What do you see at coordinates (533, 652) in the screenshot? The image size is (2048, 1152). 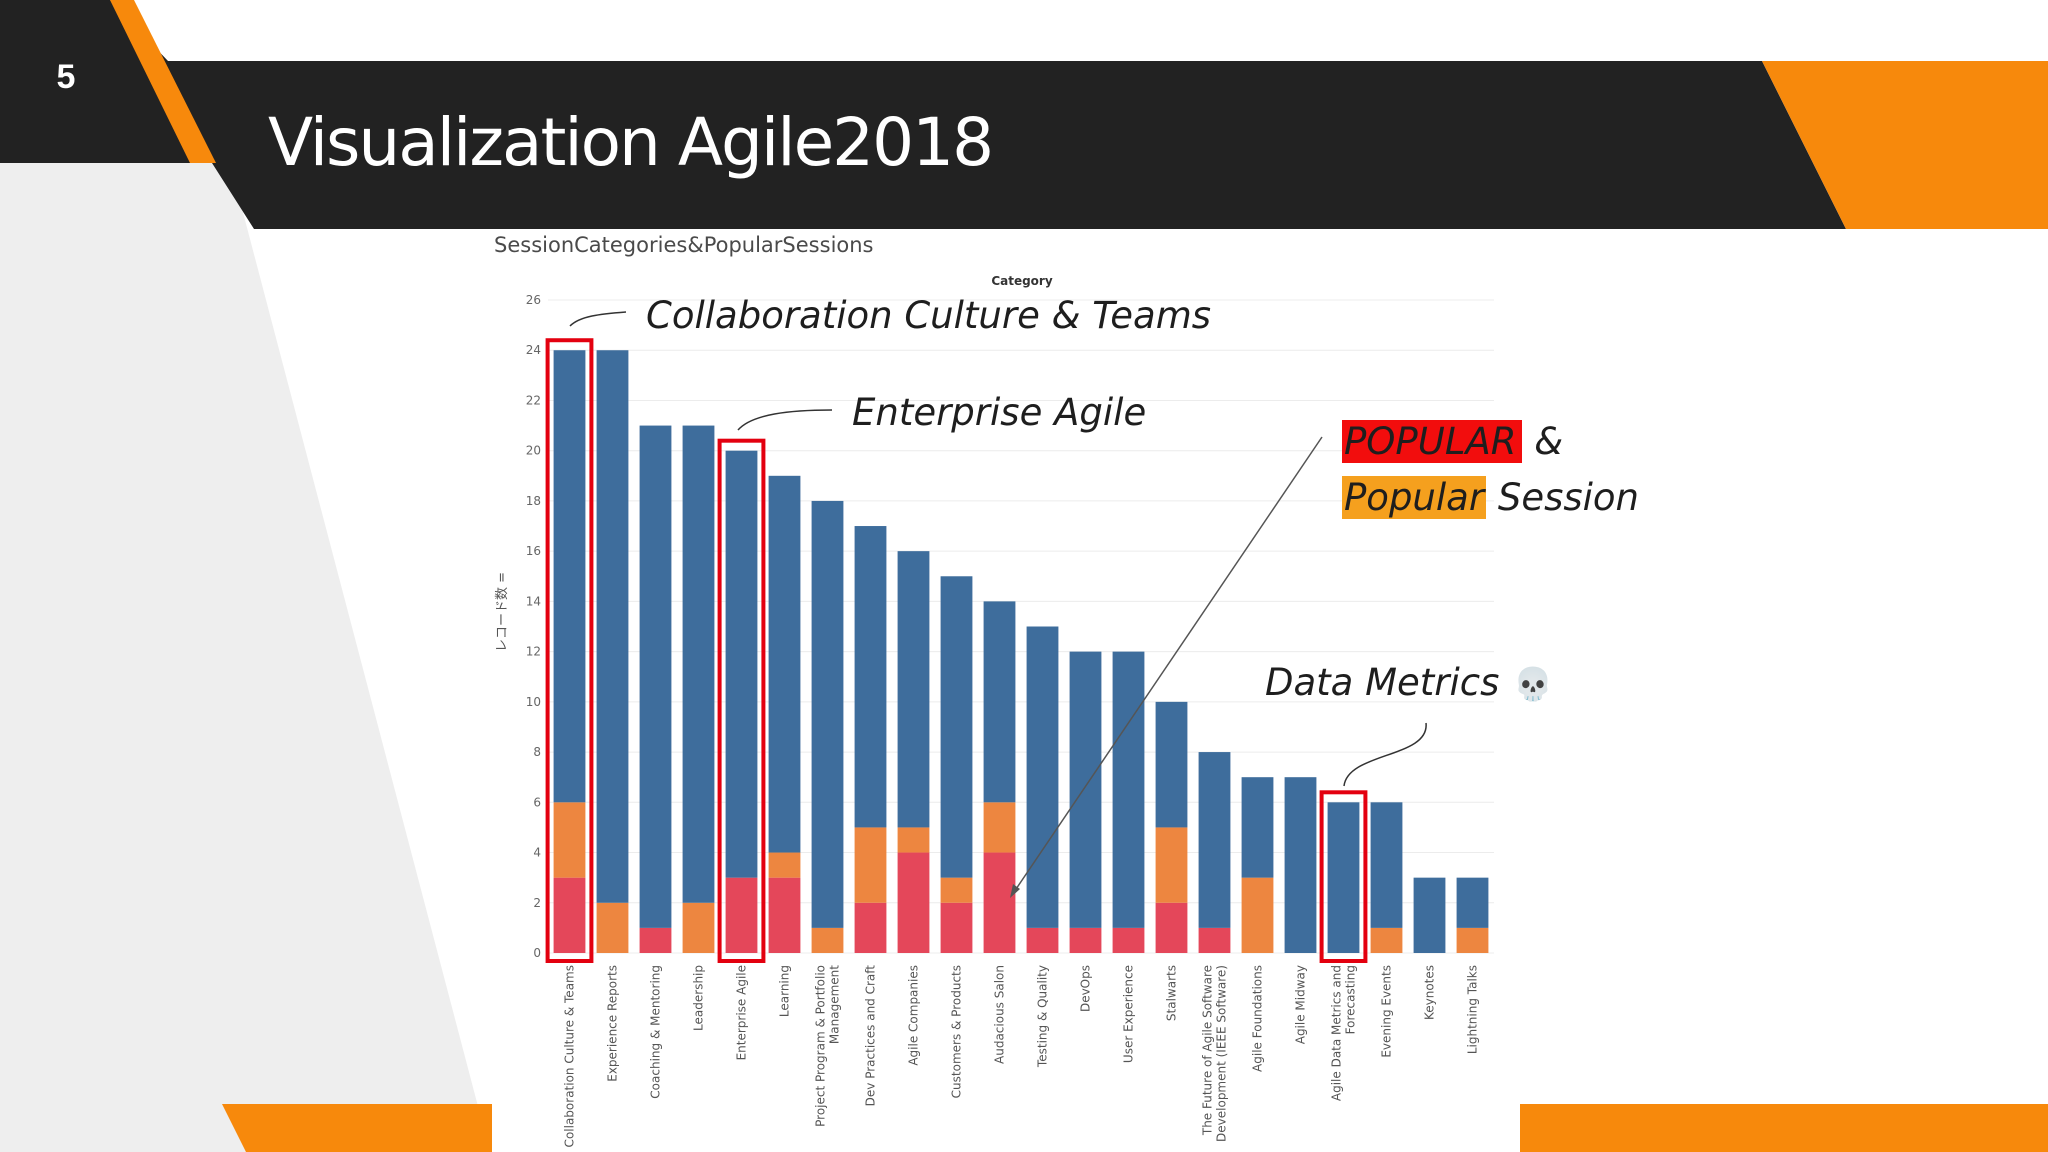 I see `y-tick-label: 12` at bounding box center [533, 652].